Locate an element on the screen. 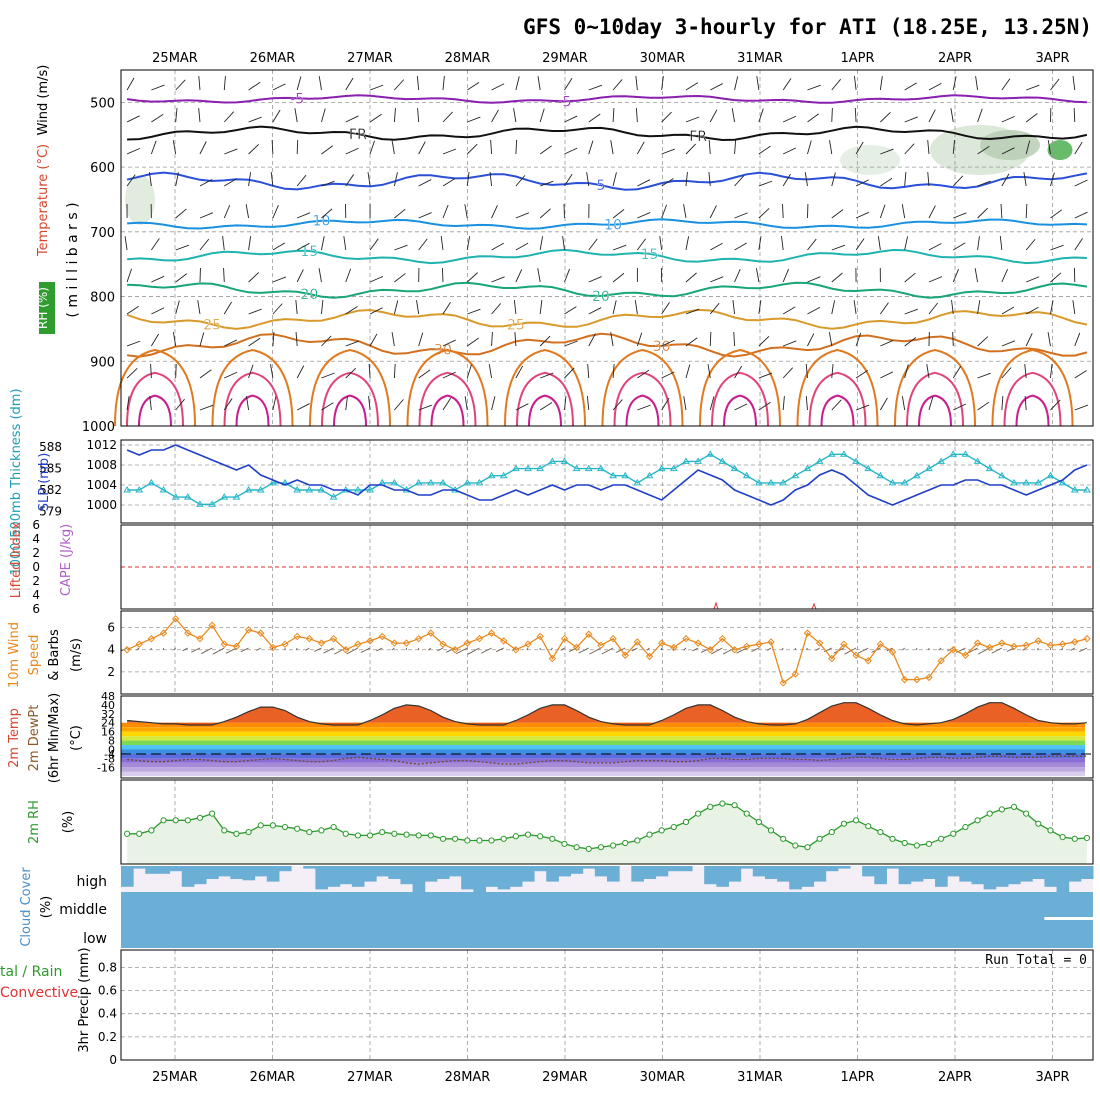 This screenshot has width=1100, height=1100. pressure-tick-label: 600 is located at coordinates (102, 168).